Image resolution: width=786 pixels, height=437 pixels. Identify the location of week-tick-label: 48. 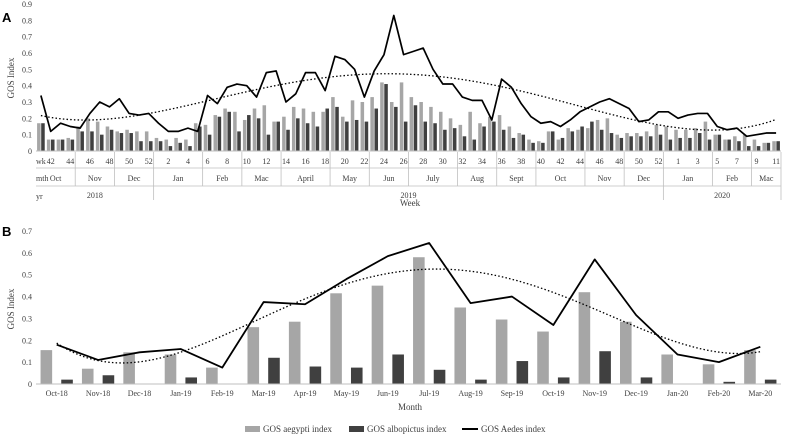
(619, 161).